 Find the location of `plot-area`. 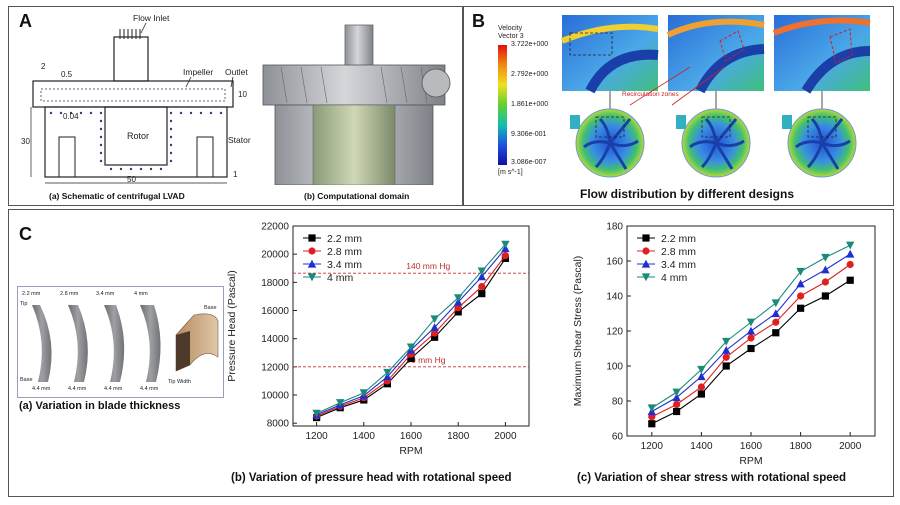

plot-area is located at coordinates (411, 326).